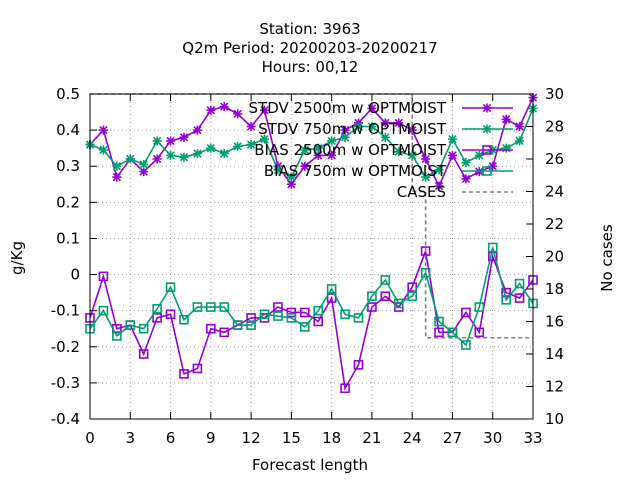  What do you see at coordinates (554, 387) in the screenshot?
I see `y2-tick-label: 12` at bounding box center [554, 387].